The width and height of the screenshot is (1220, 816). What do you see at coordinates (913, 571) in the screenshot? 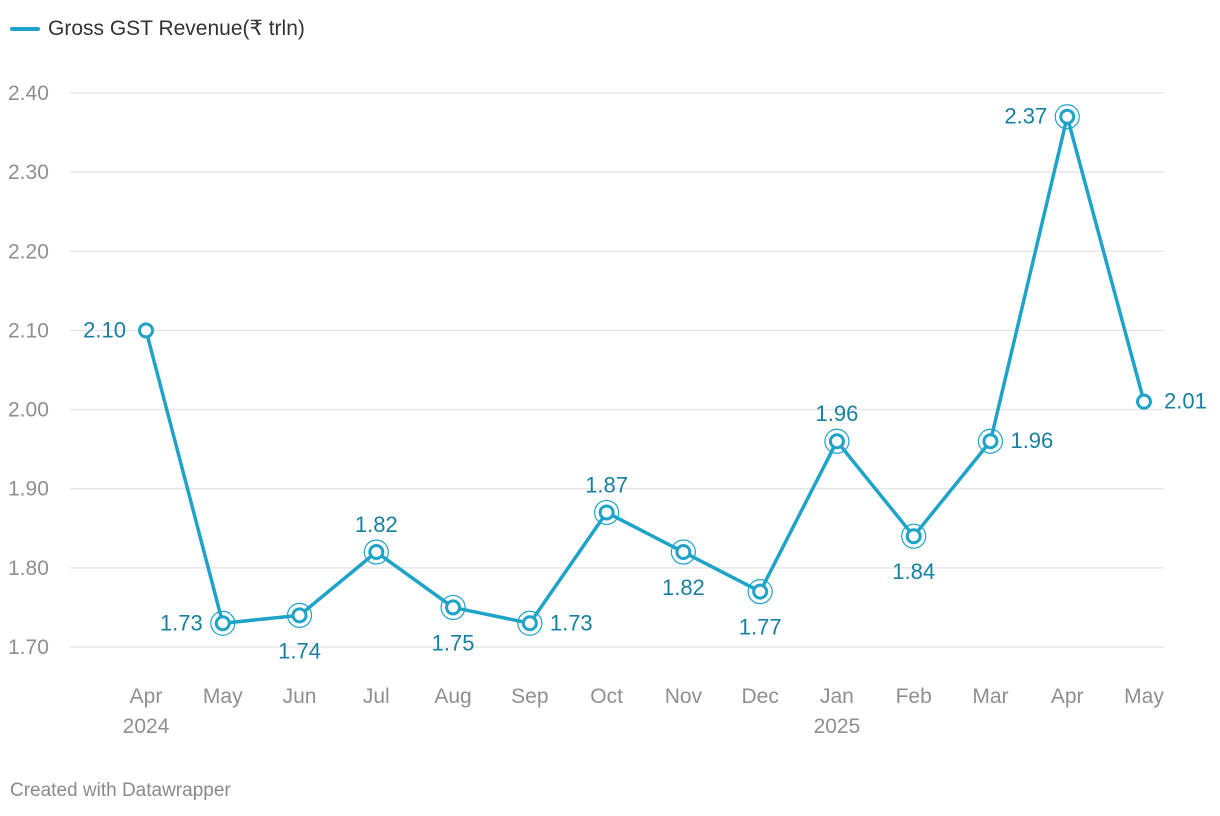
I see `data-label: 1.84` at bounding box center [913, 571].